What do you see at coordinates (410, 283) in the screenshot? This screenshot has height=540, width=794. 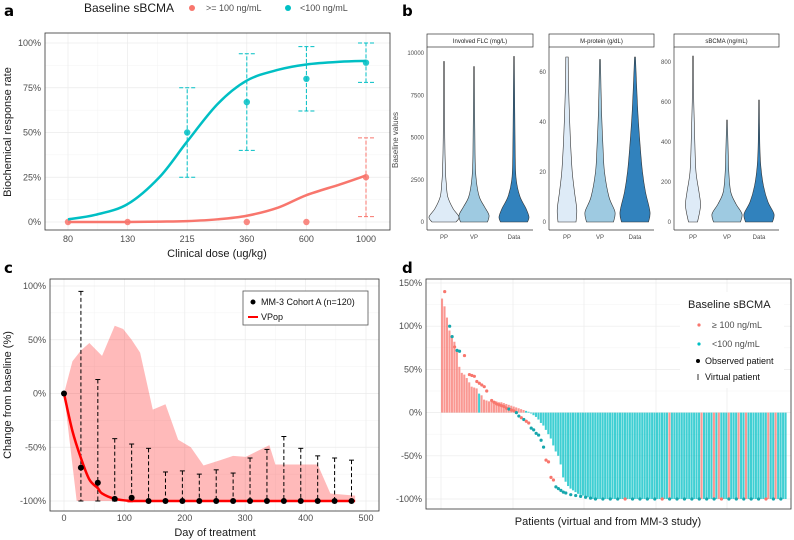 I see `y-tick-label: 150%` at bounding box center [410, 283].